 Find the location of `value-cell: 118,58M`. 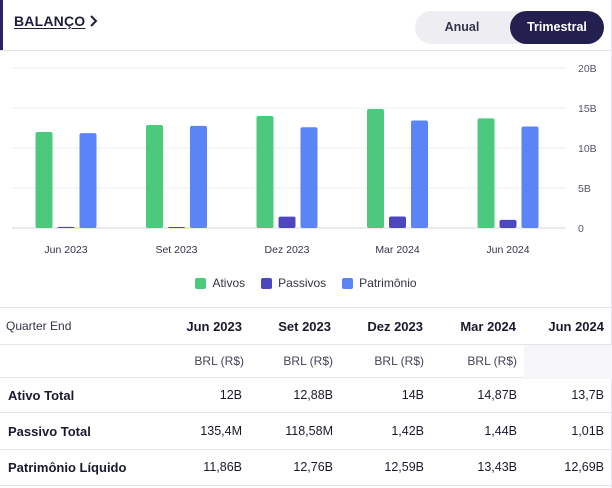

value-cell: 118,58M is located at coordinates (309, 431).